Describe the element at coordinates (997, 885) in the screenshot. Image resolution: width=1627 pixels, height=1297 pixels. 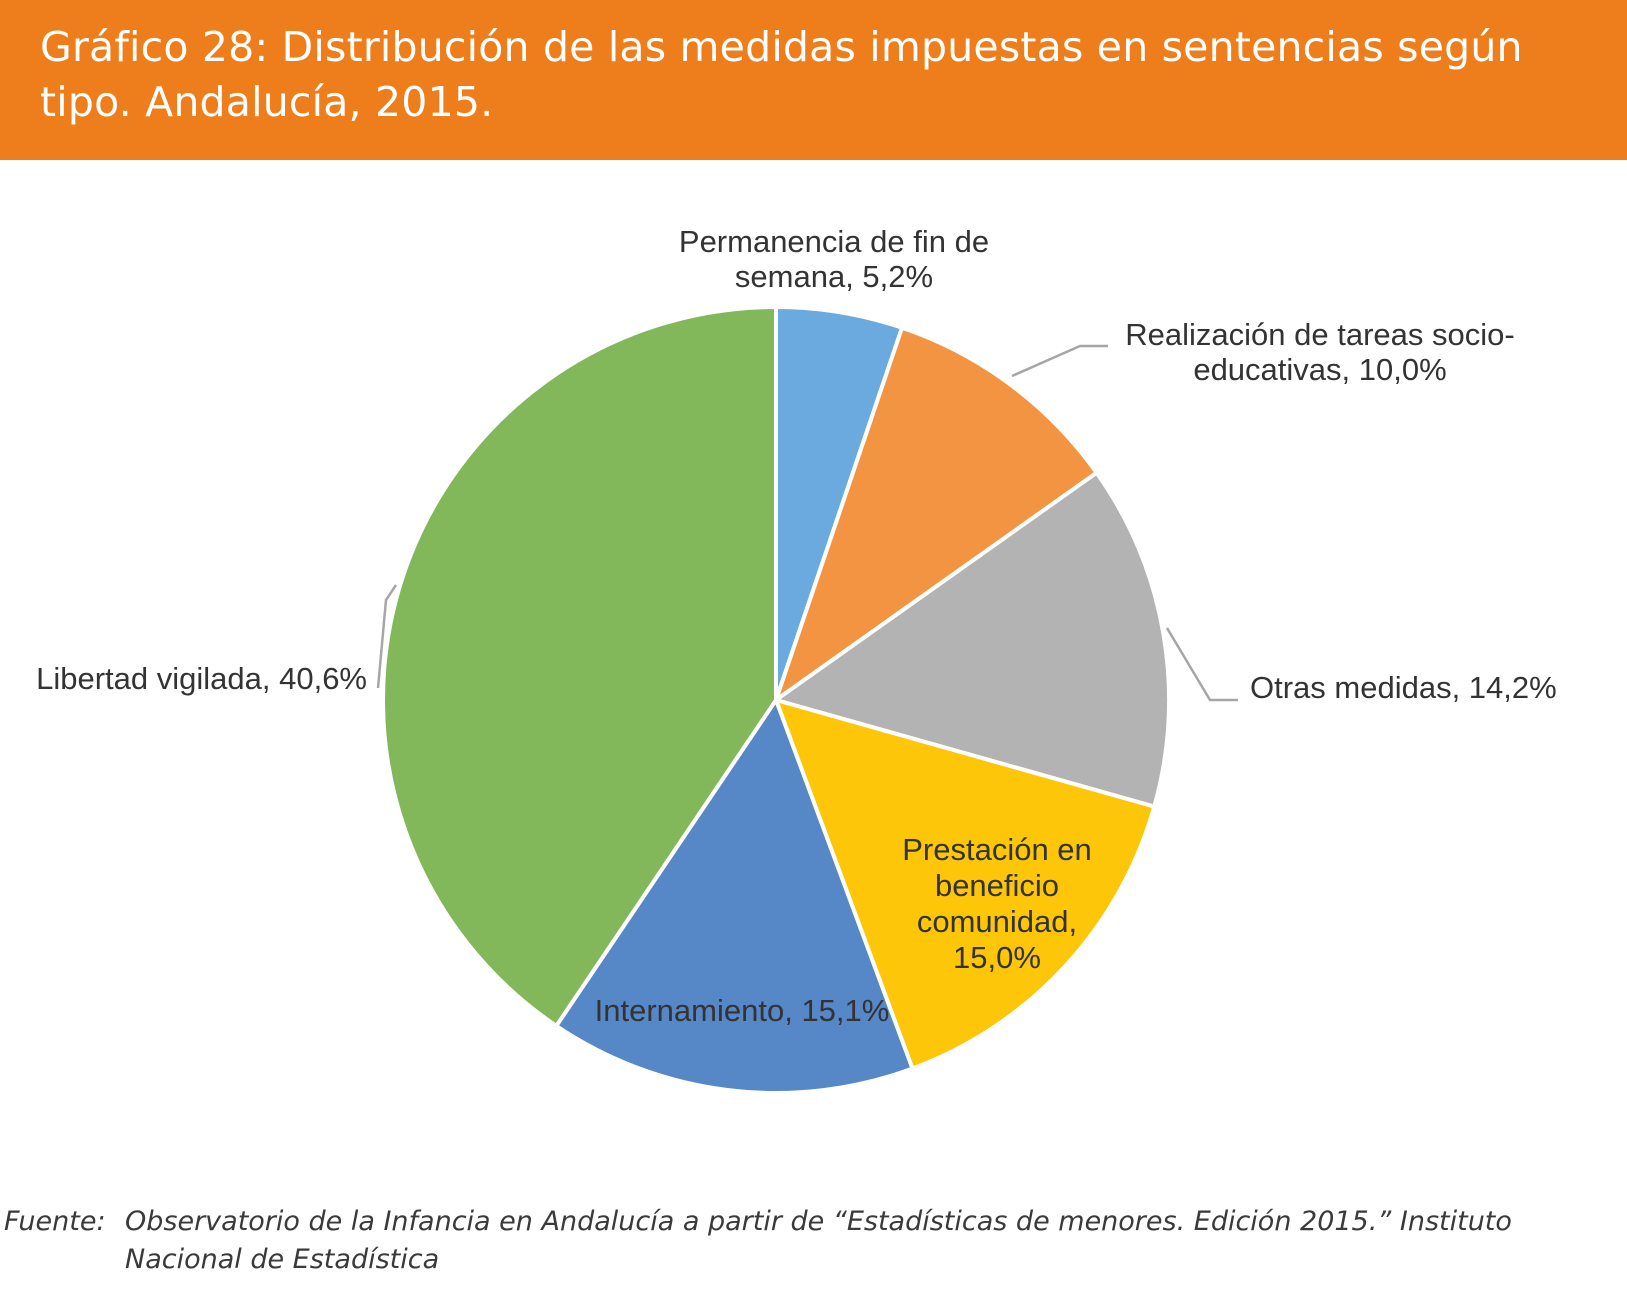
I see `slice-label-line: beneficio` at that location.